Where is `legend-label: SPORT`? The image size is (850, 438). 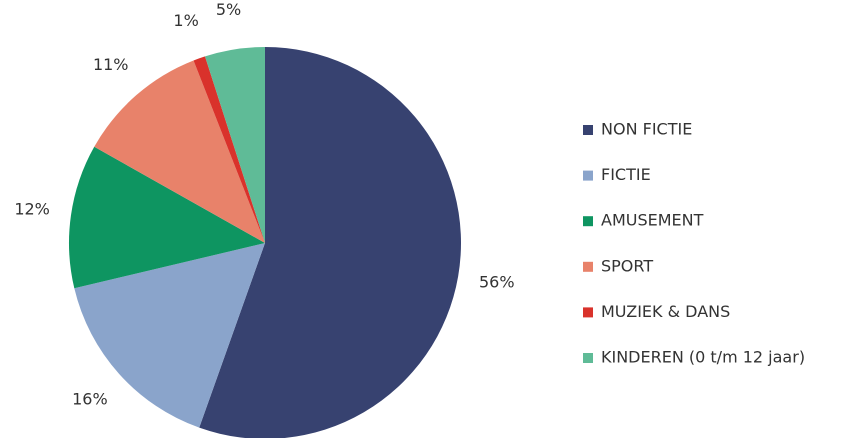
legend-label: SPORT is located at coordinates (627, 265).